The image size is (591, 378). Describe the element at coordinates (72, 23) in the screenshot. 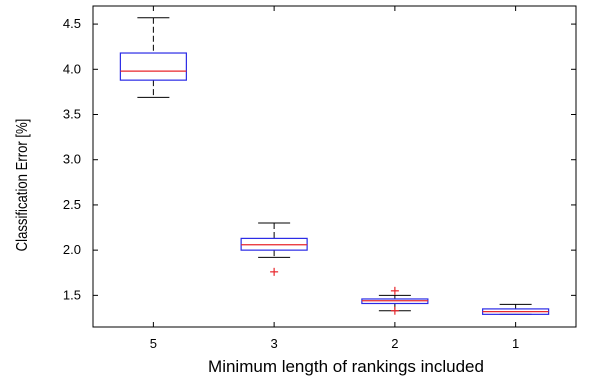

I see `y-tick-label: 4.5` at that location.